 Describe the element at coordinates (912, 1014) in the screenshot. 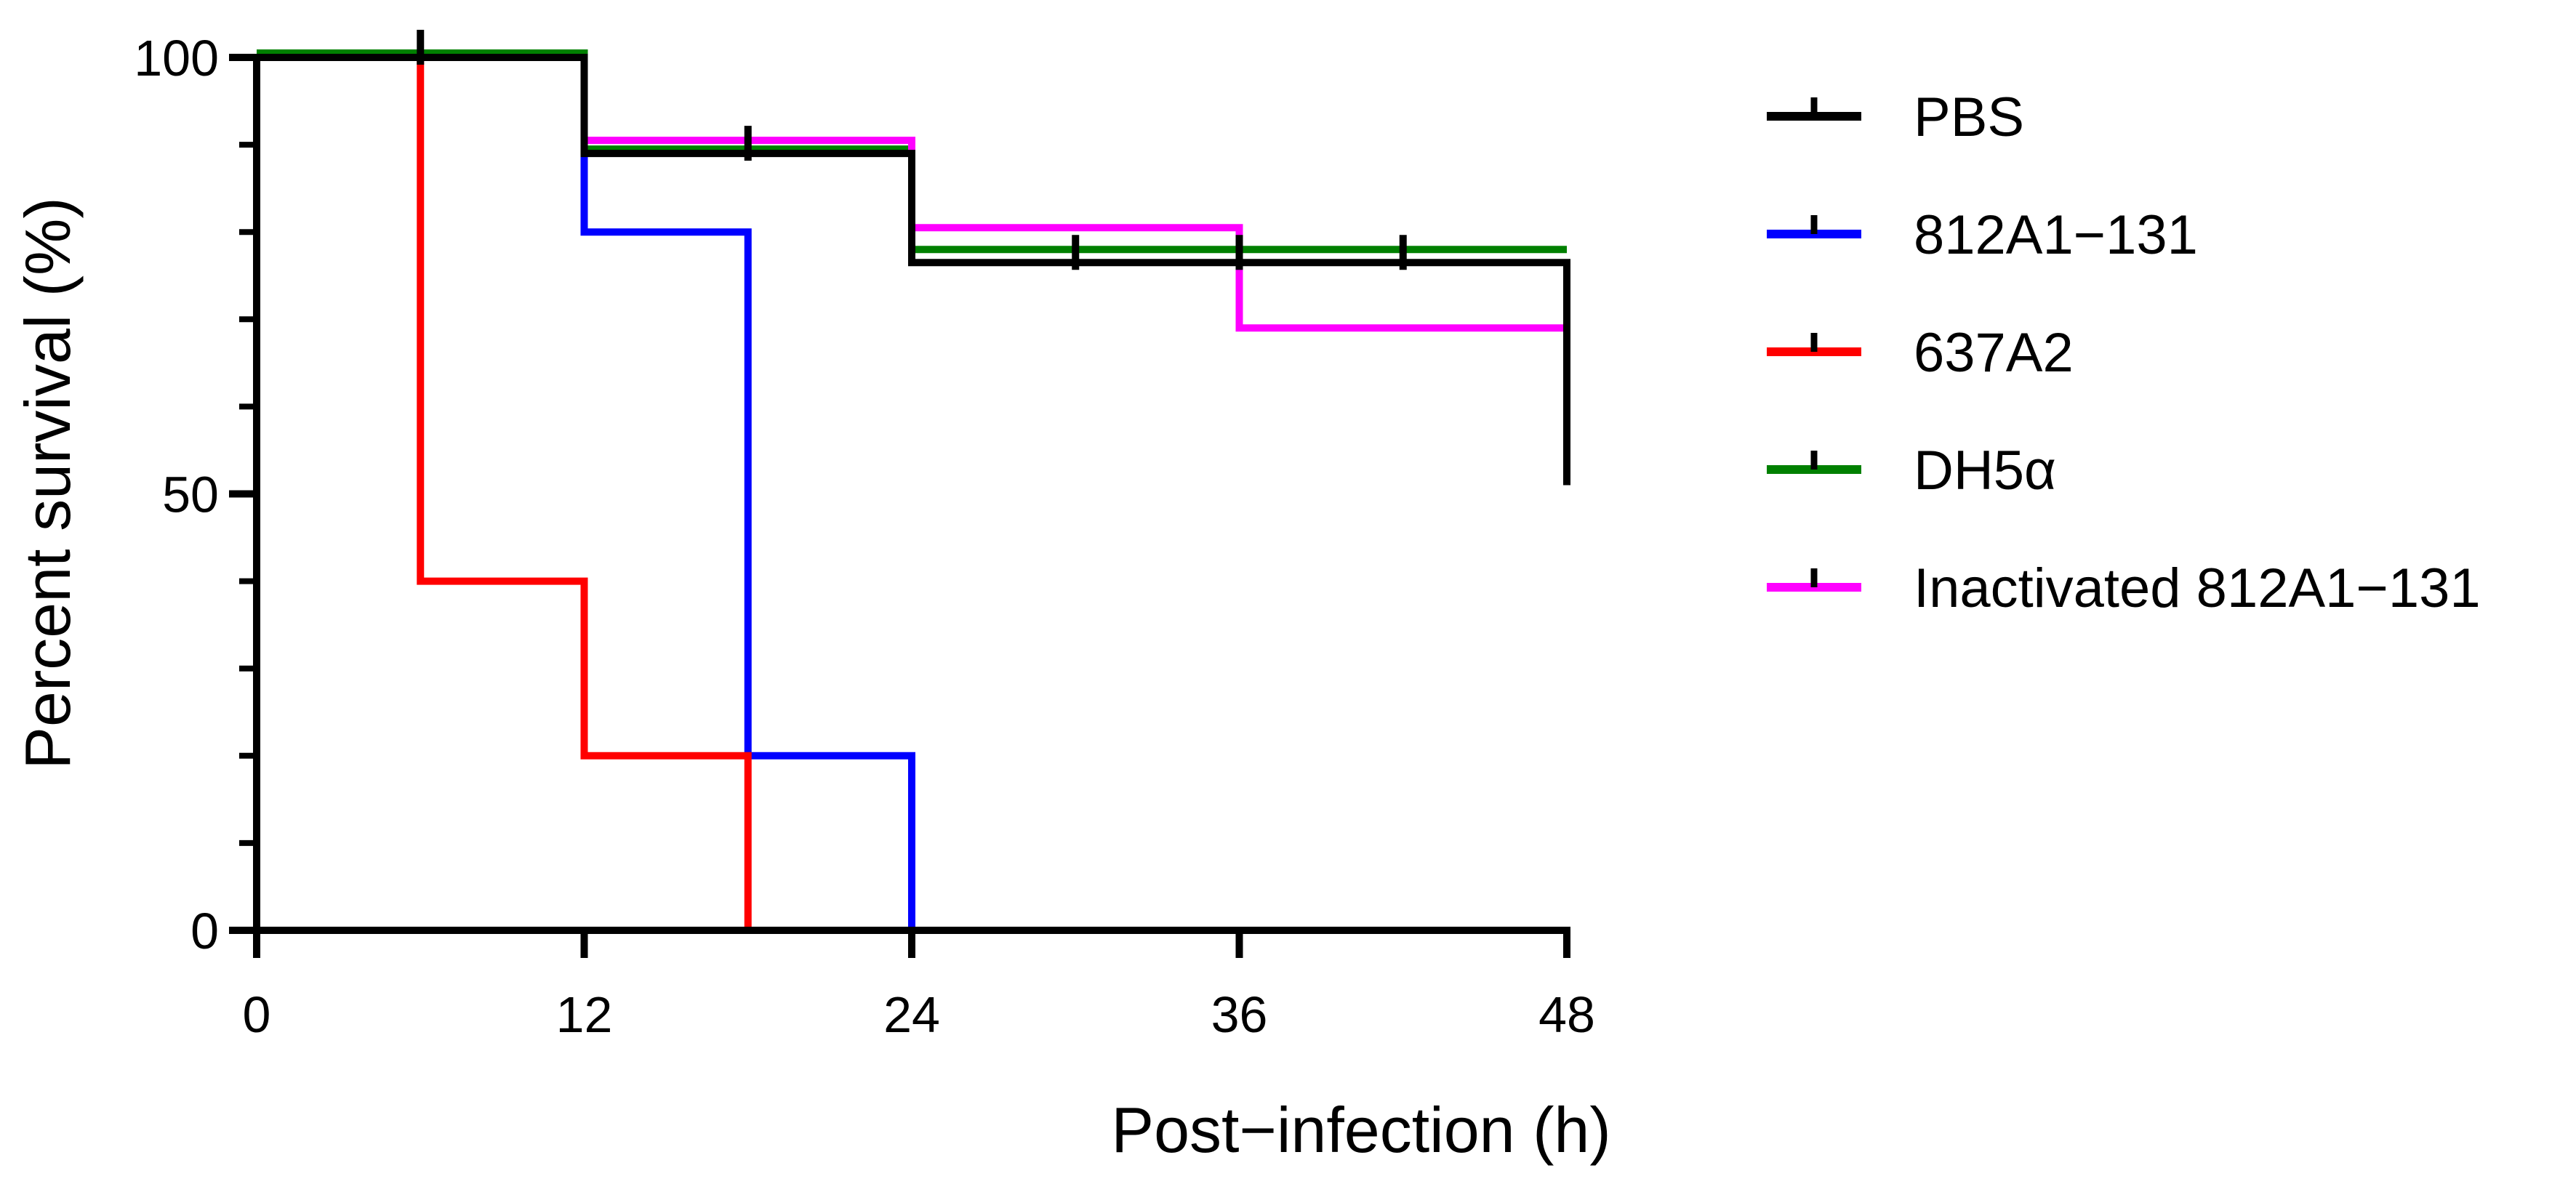

I see `x-tick-label: 24` at that location.